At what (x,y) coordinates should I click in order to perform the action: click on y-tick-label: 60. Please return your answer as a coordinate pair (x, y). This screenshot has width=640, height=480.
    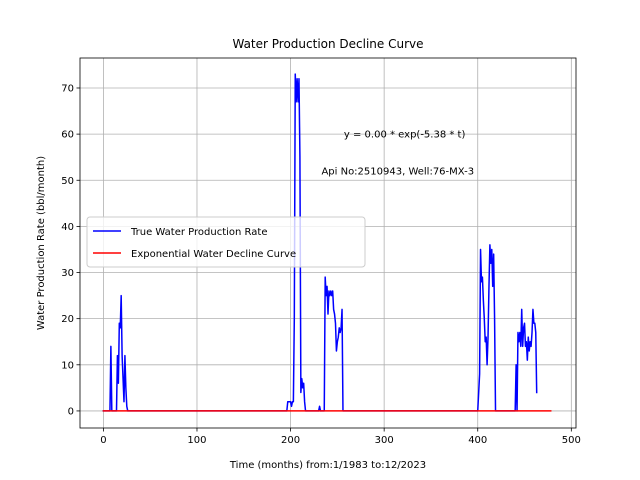
    Looking at the image, I should click on (67, 135).